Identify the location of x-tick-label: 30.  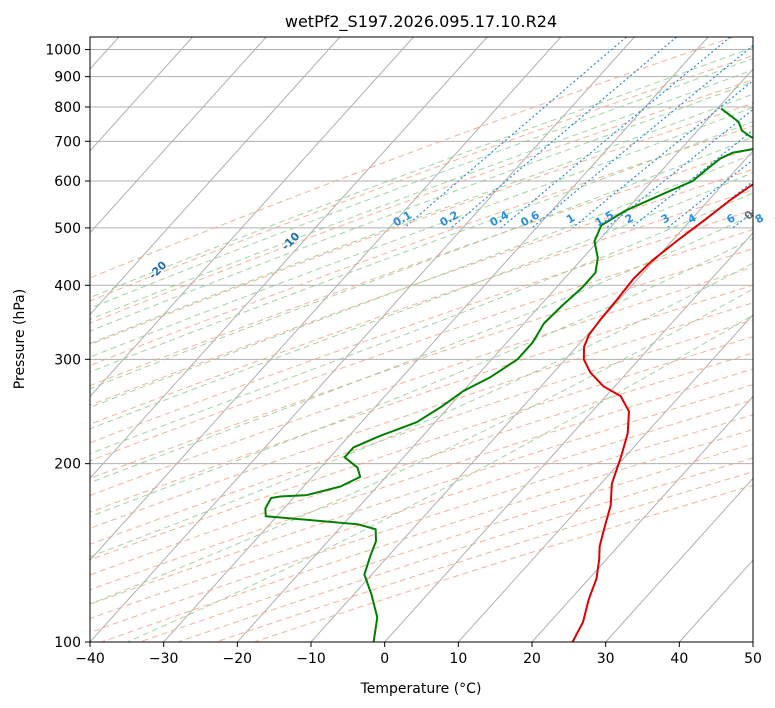
(606, 659).